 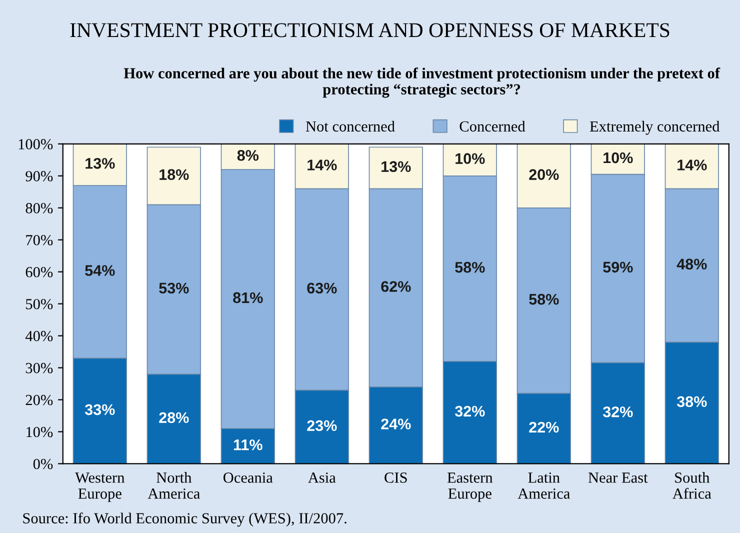 I want to click on data-label: 38%, so click(x=691, y=402).